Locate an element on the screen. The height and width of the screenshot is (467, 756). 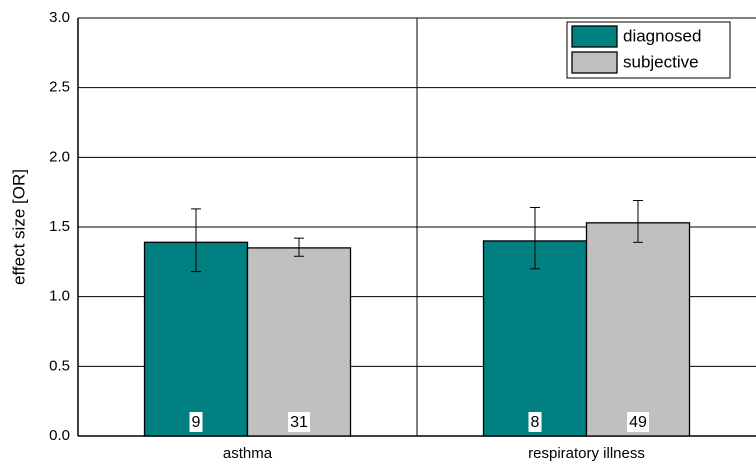
count-label: 9 is located at coordinates (196, 422).